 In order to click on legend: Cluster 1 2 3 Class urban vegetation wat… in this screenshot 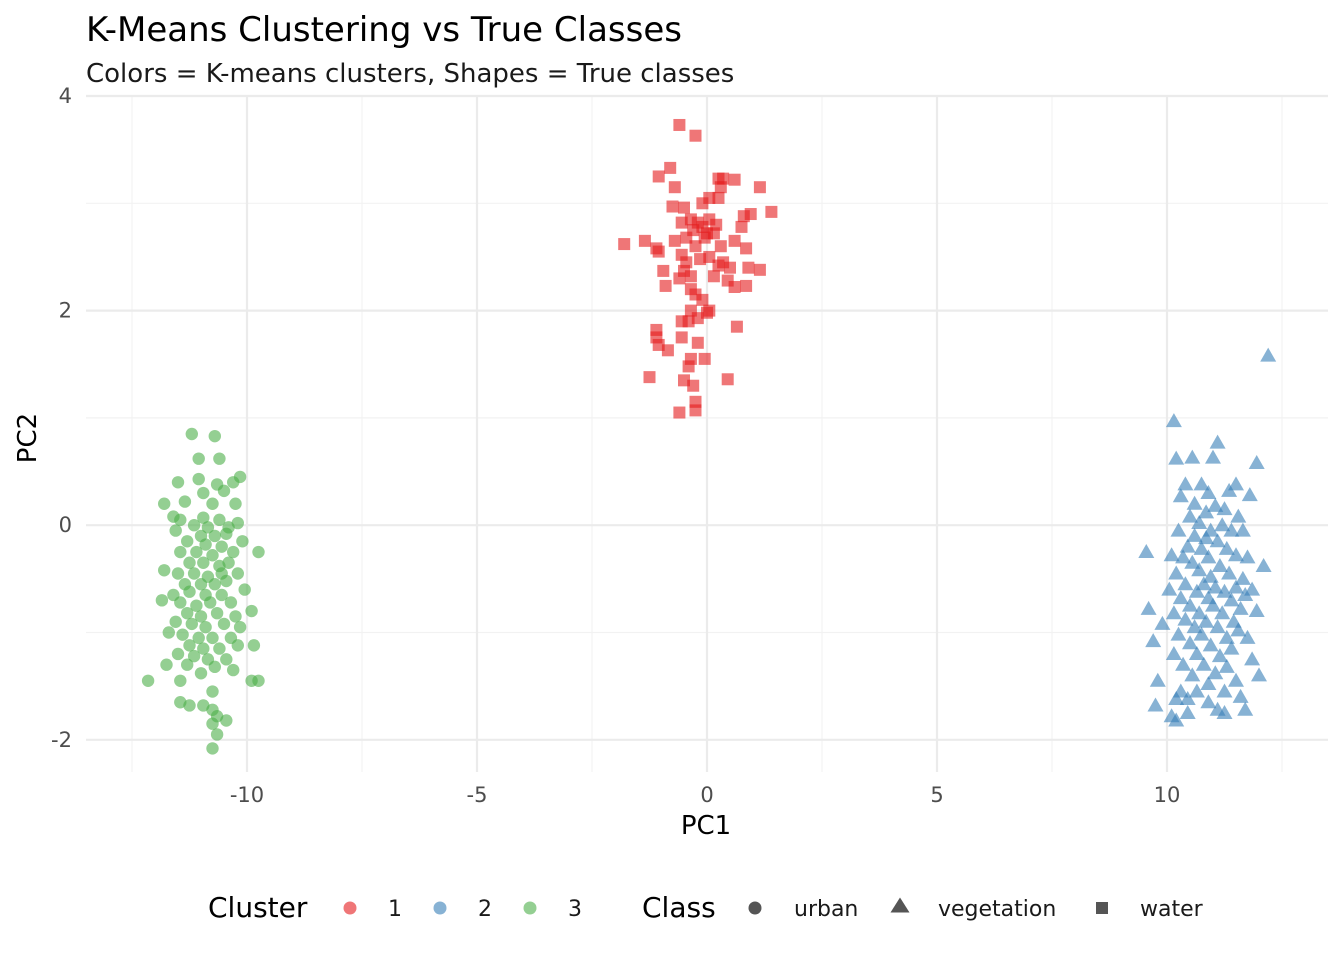, I will do `click(706, 907)`.